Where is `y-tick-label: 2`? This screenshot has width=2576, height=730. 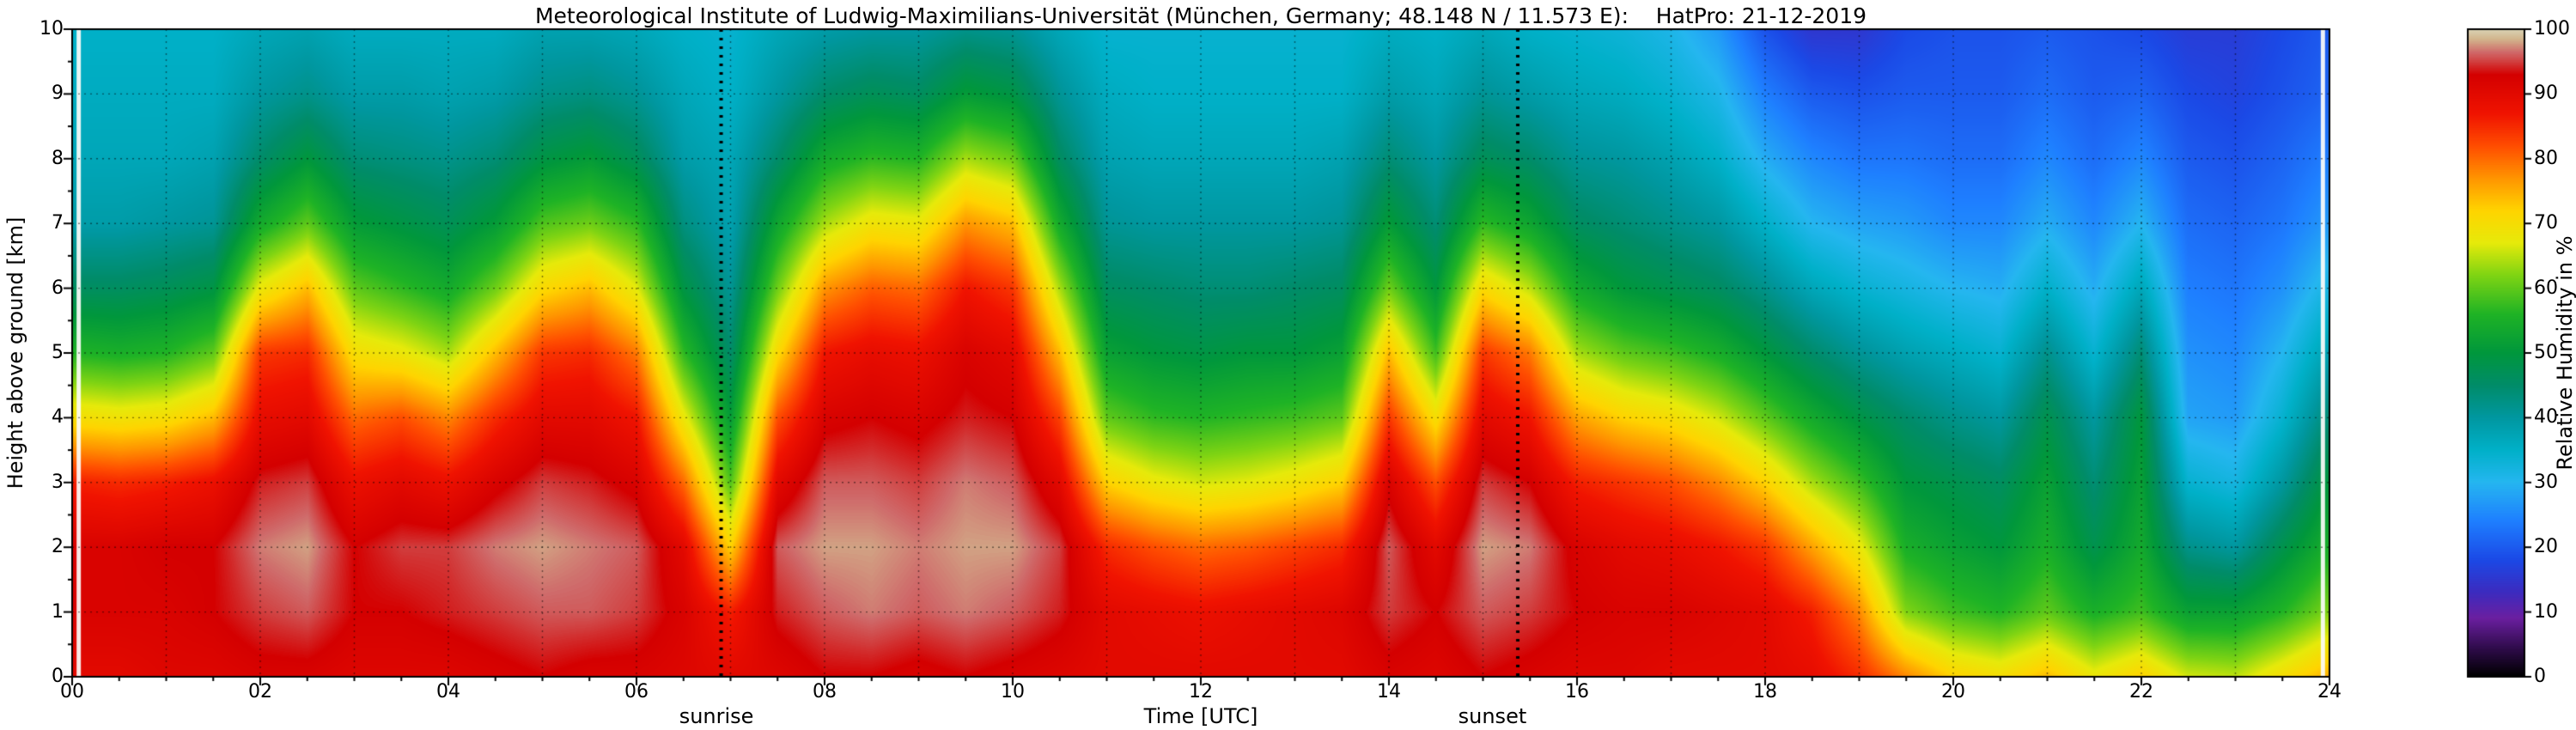 y-tick-label: 2 is located at coordinates (58, 547).